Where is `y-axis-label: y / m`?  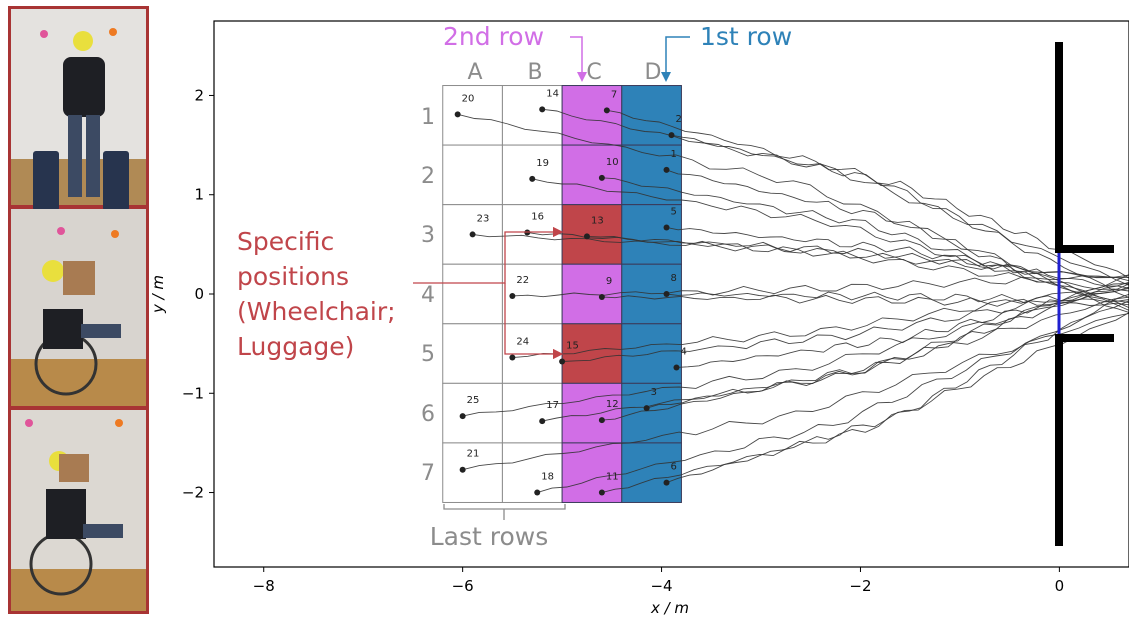 y-axis-label: y / m is located at coordinates (158, 294).